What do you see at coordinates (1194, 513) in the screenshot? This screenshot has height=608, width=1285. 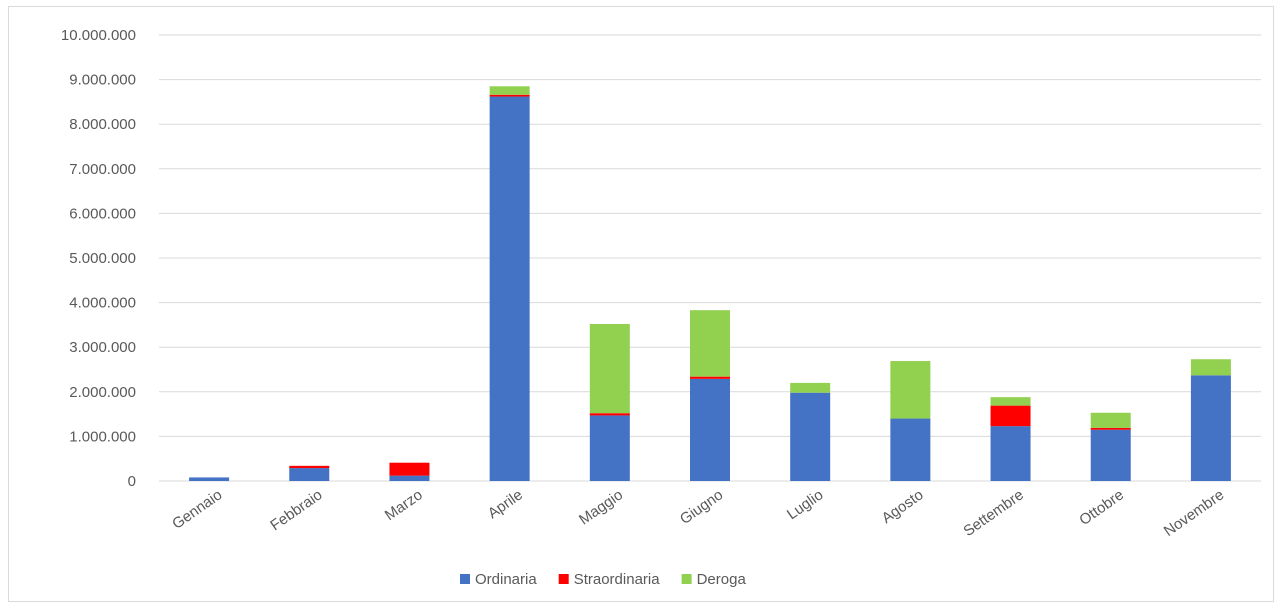 I see `x-tick-label: Novembre` at bounding box center [1194, 513].